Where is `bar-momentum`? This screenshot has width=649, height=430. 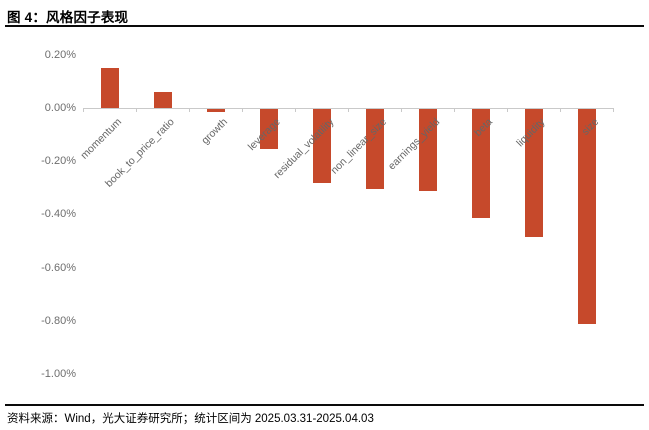 bar-momentum is located at coordinates (109, 88).